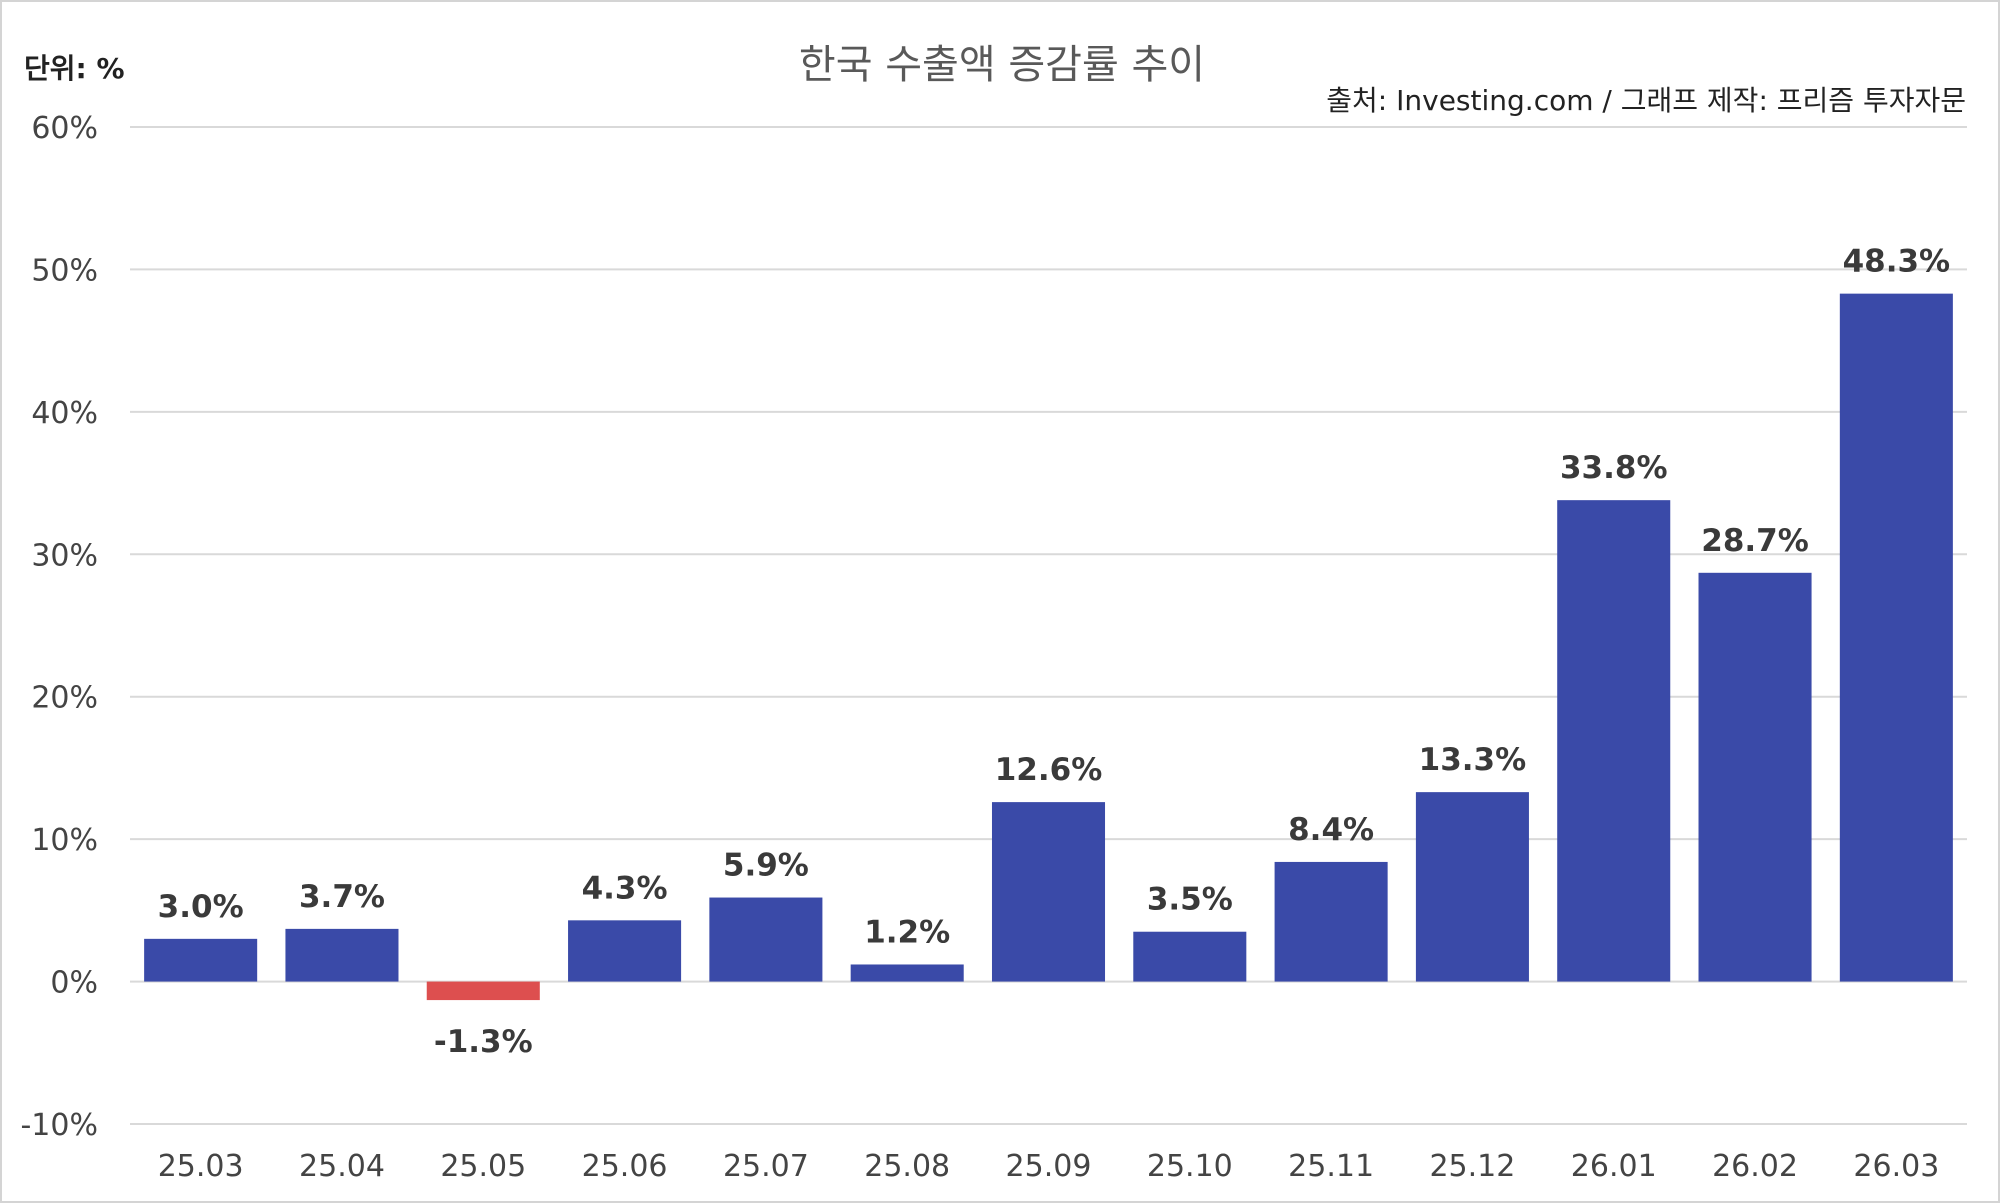  I want to click on data-label: 28.7%, so click(1755, 541).